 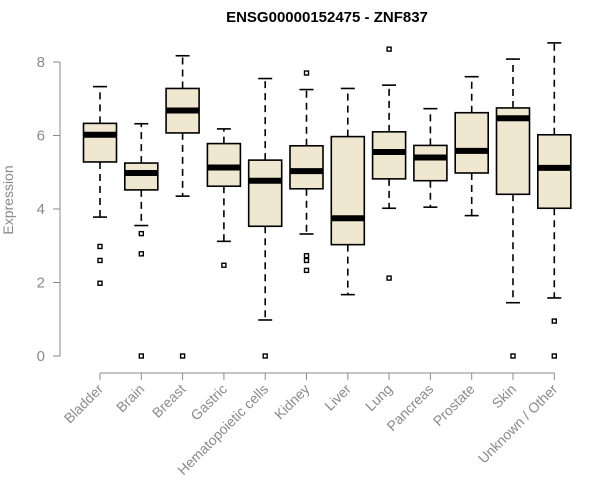 I want to click on box-brain, so click(x=141, y=240).